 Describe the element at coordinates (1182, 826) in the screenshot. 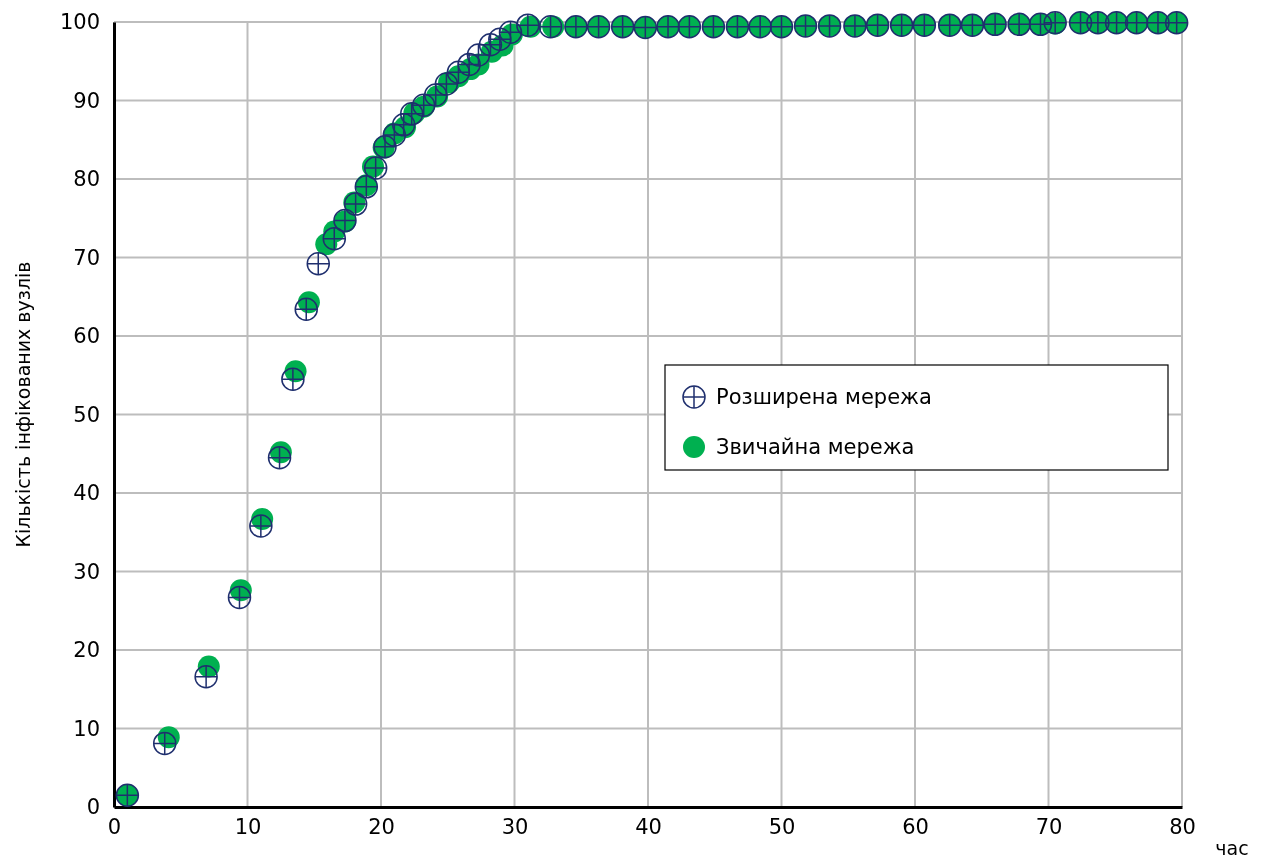

I see `x-tick-label: 80` at that location.